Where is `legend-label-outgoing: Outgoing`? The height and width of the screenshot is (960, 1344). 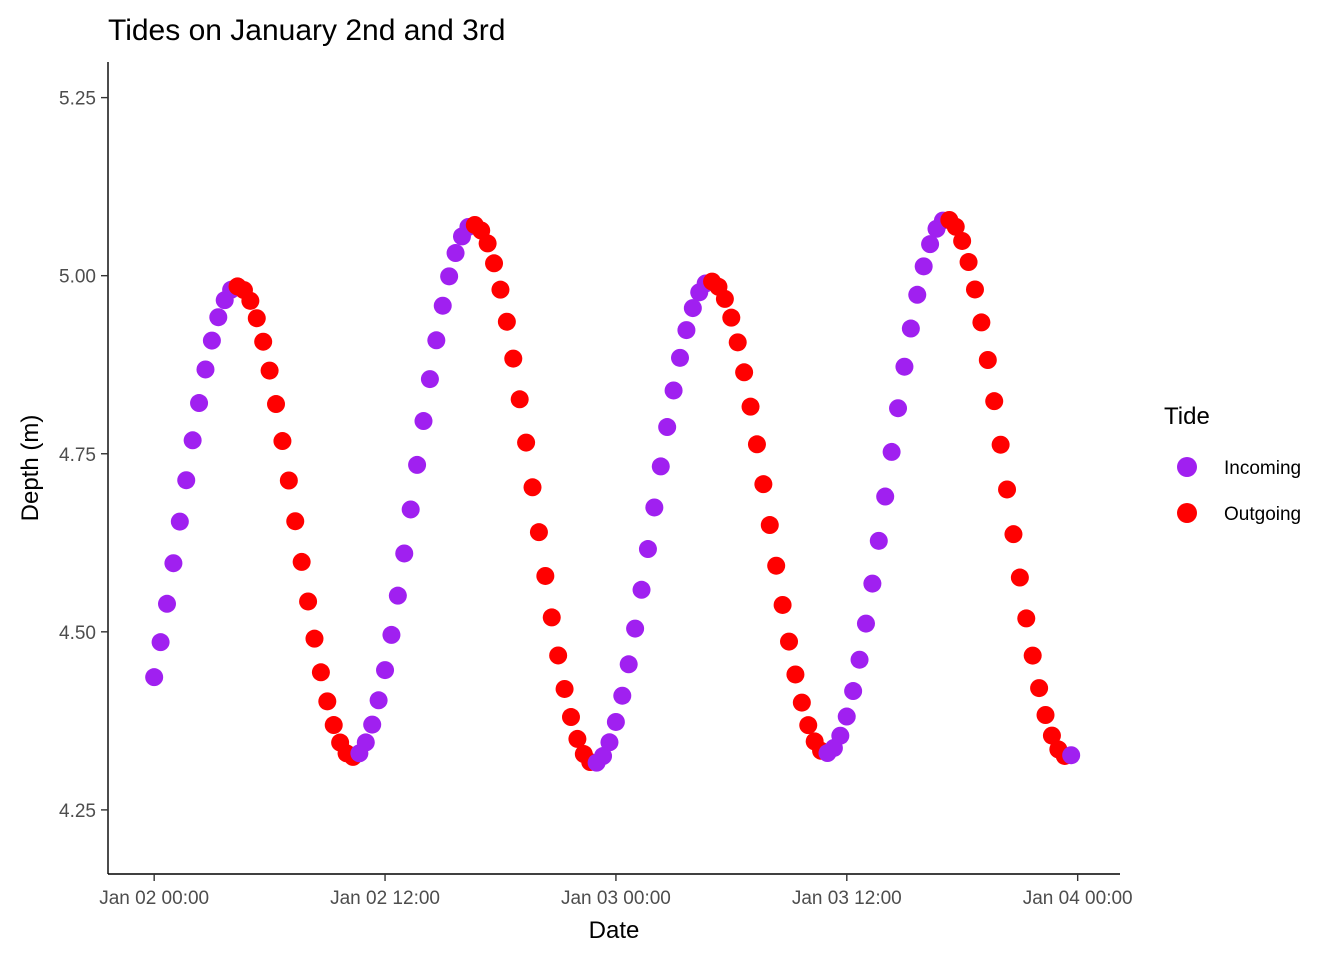
legend-label-outgoing: Outgoing is located at coordinates (1262, 514).